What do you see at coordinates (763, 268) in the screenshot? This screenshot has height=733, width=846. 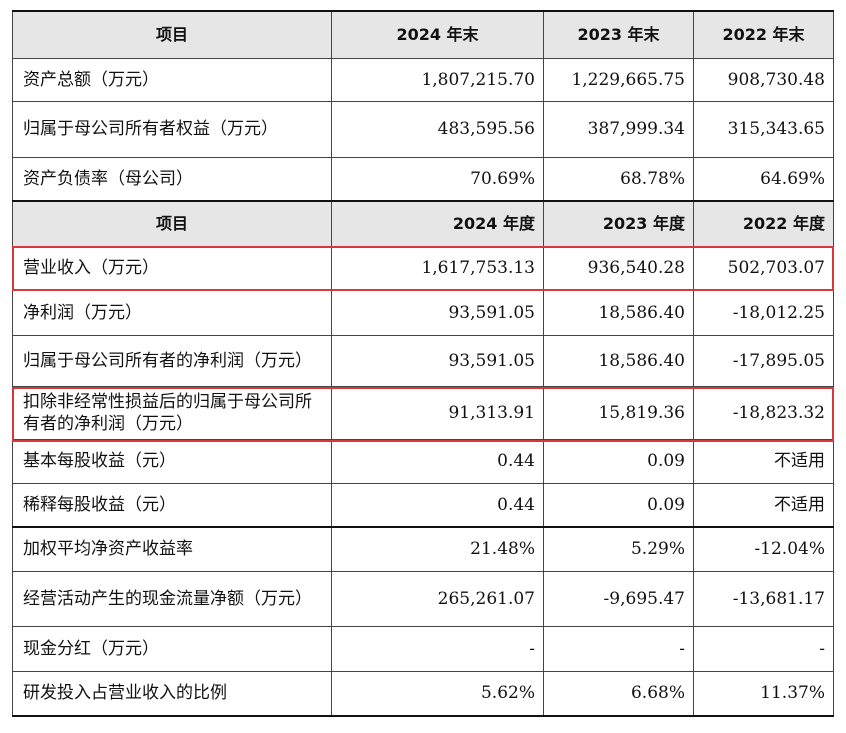 I see `cell-2022: 502,703.07` at bounding box center [763, 268].